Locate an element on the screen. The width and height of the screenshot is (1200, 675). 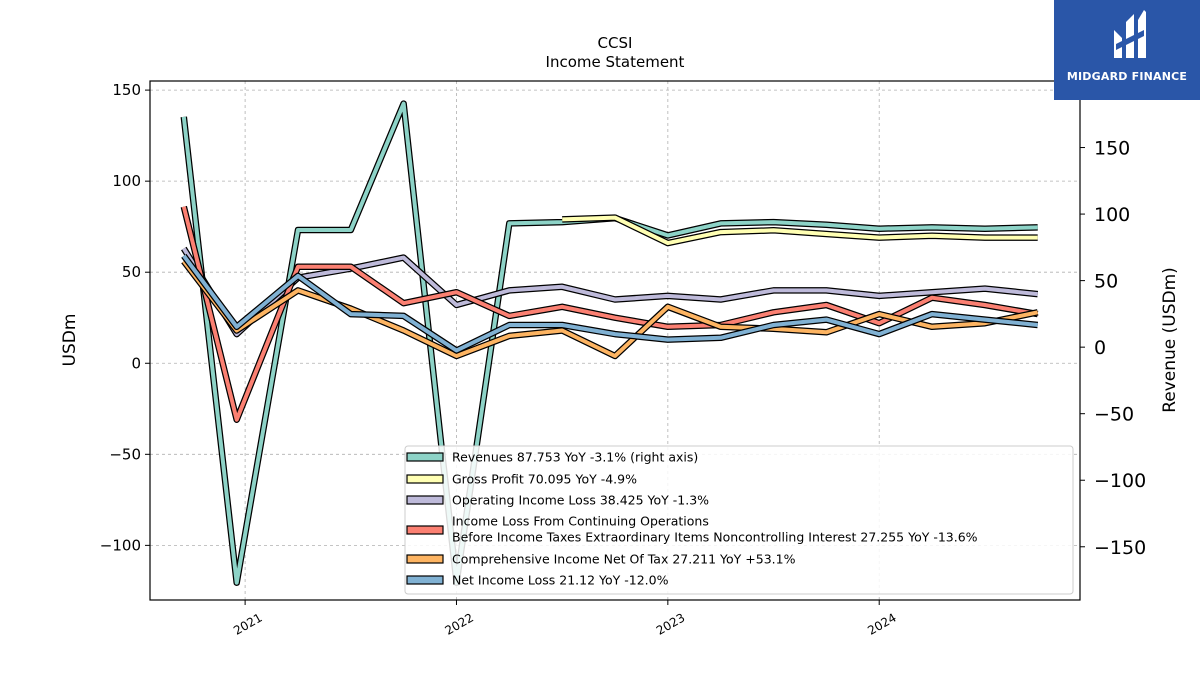
y-tick-label-right: −100 is located at coordinates (1120, 481).